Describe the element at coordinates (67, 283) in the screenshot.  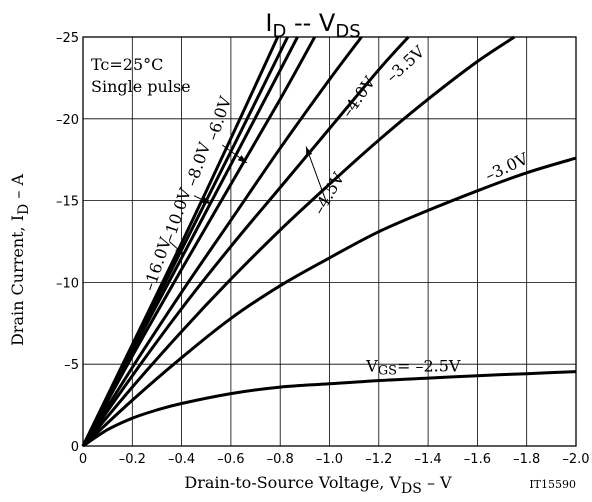
I see `y-tick-label: –10` at that location.